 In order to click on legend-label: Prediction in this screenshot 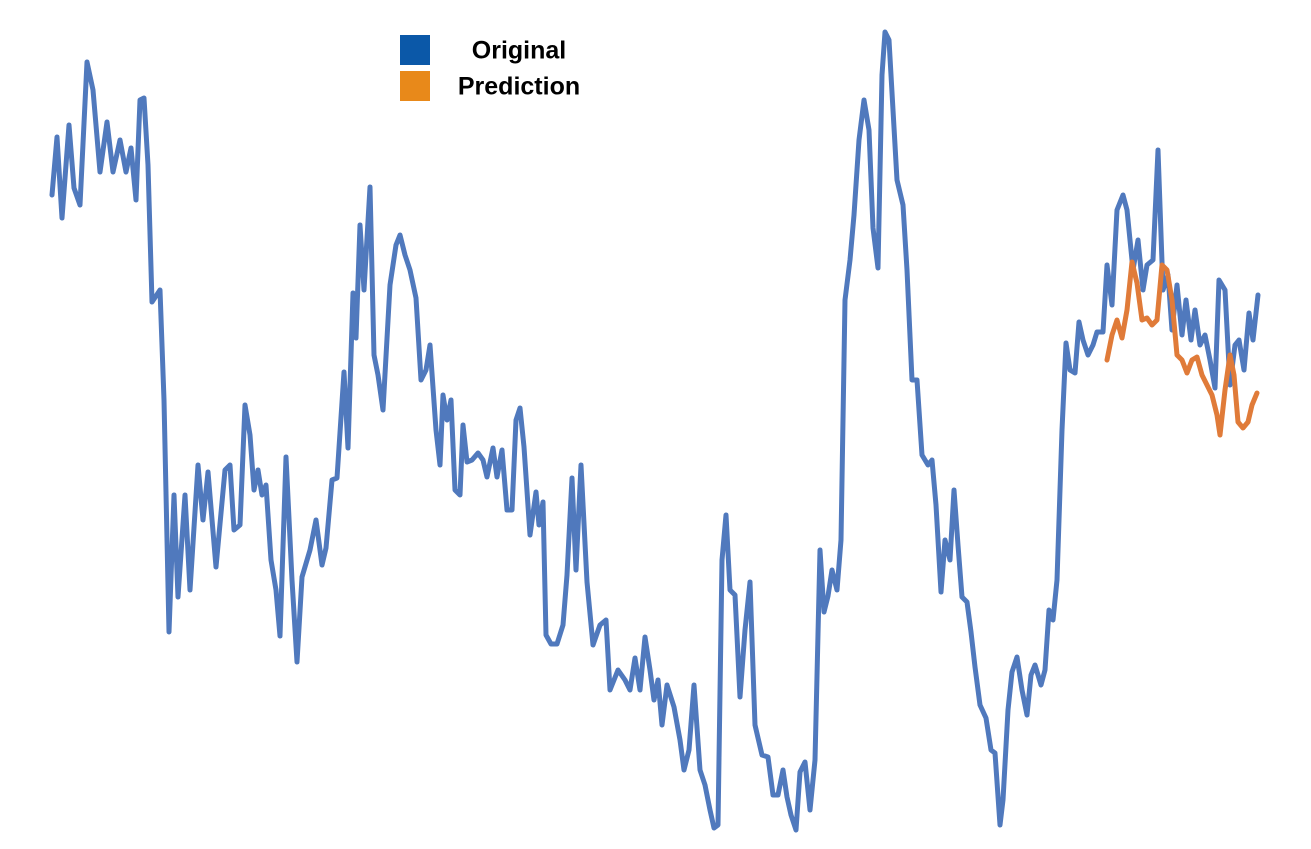, I will do `click(519, 87)`.